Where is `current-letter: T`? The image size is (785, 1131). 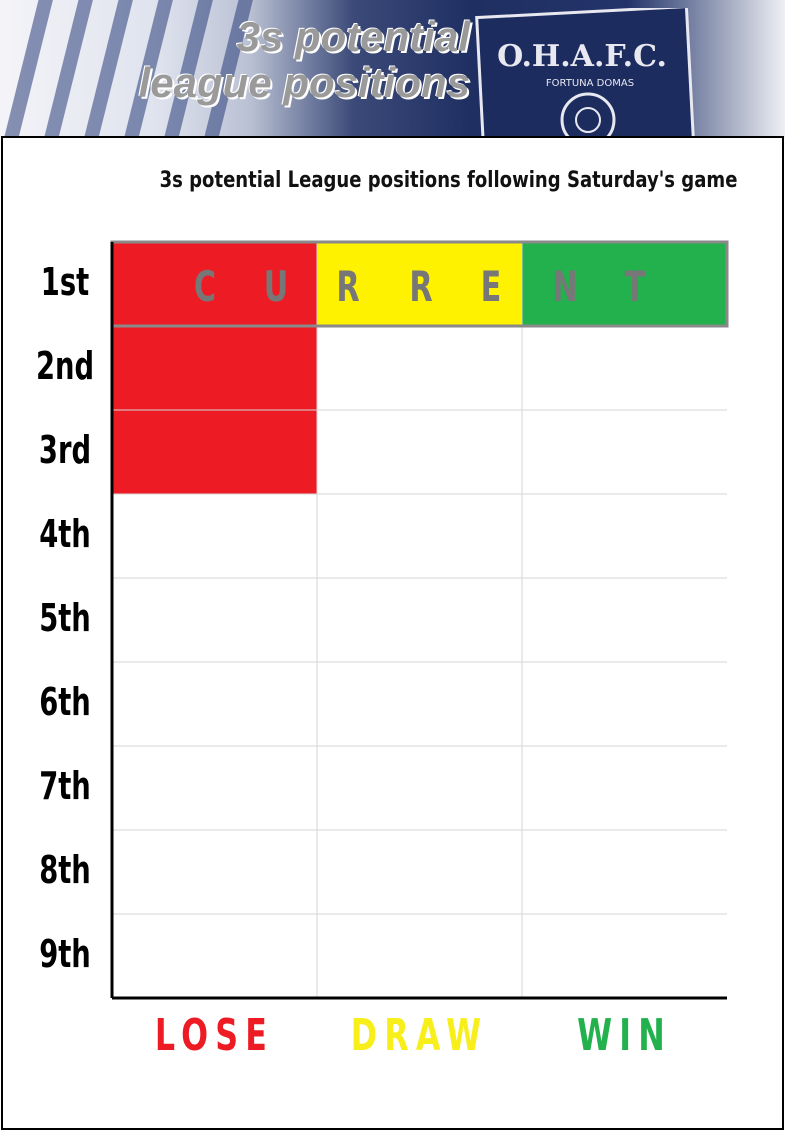 current-letter: T is located at coordinates (635, 286).